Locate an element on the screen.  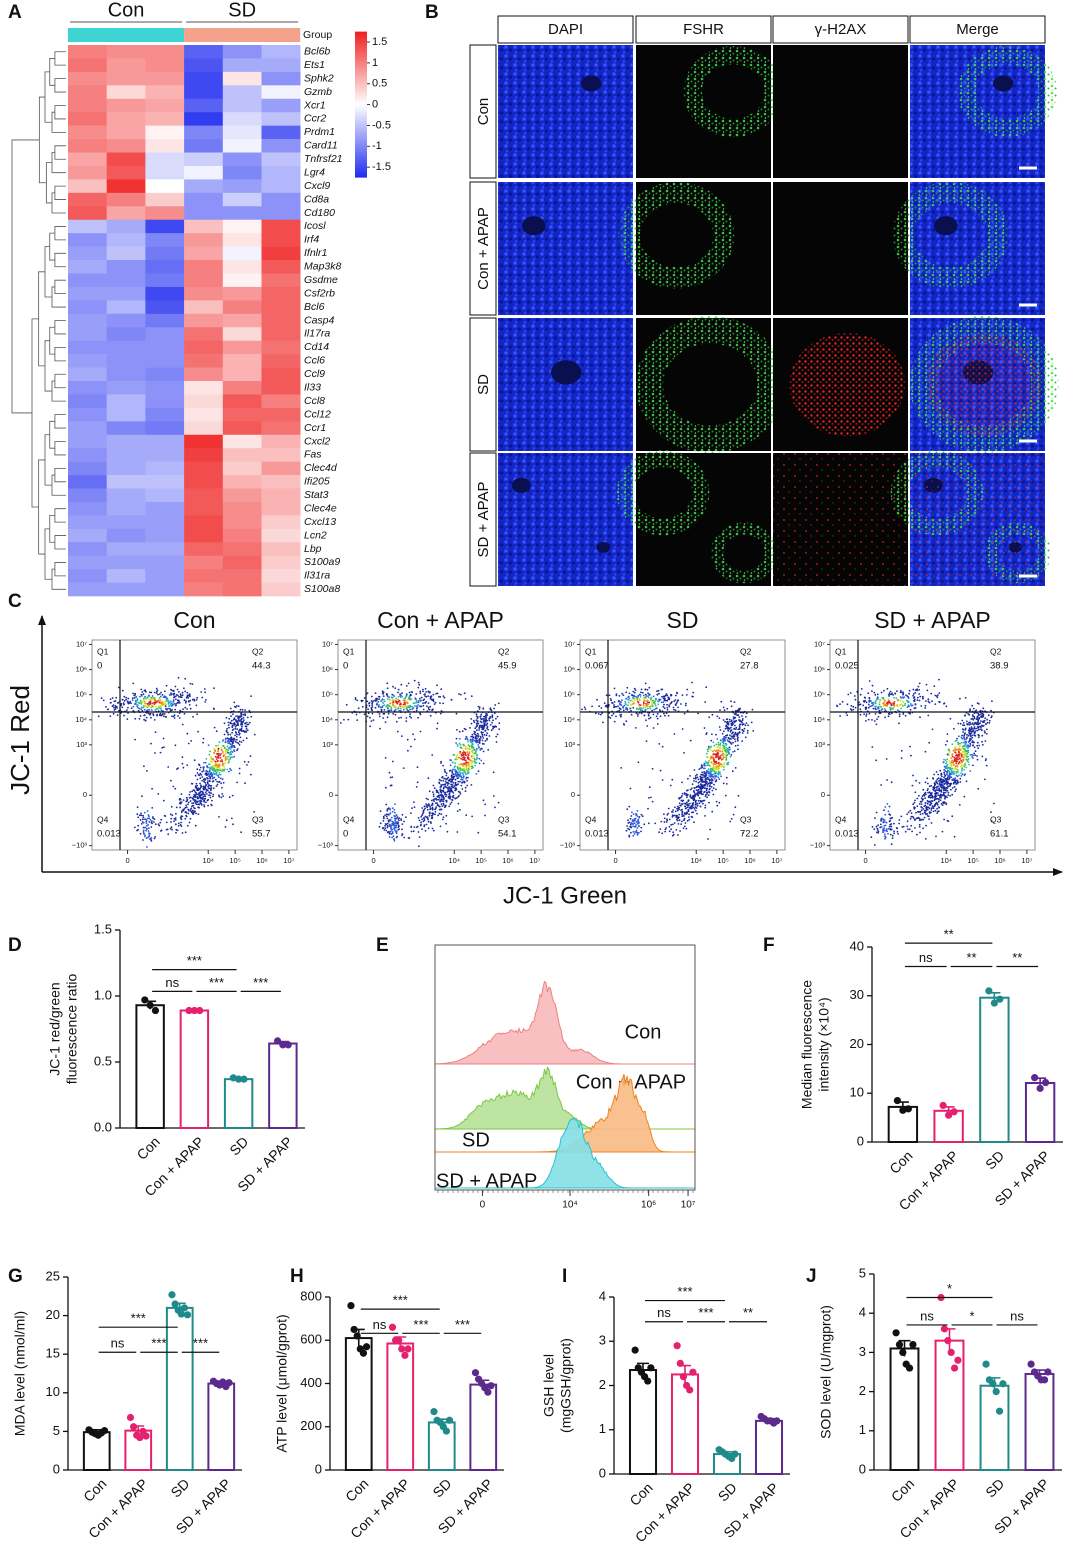
quadrant-name: Q2 is located at coordinates (746, 651).